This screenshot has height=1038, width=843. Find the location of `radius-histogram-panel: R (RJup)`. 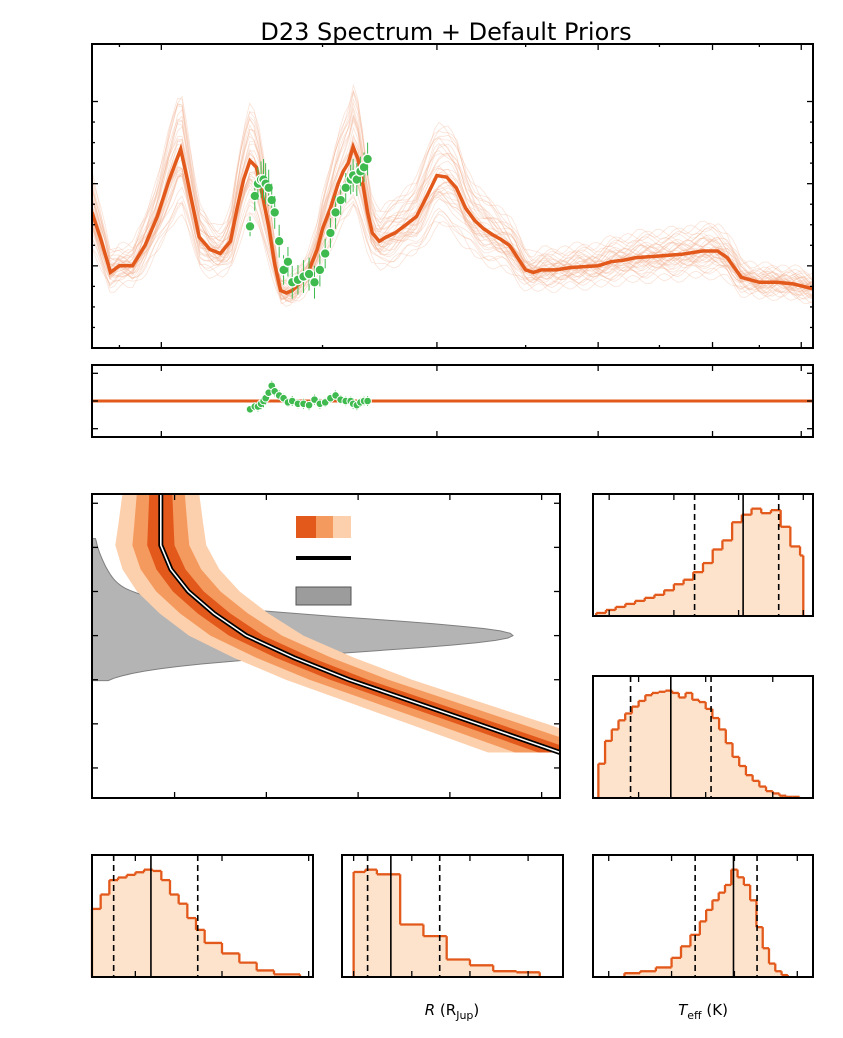

radius-histogram-panel: R (RJup) is located at coordinates (452, 938).